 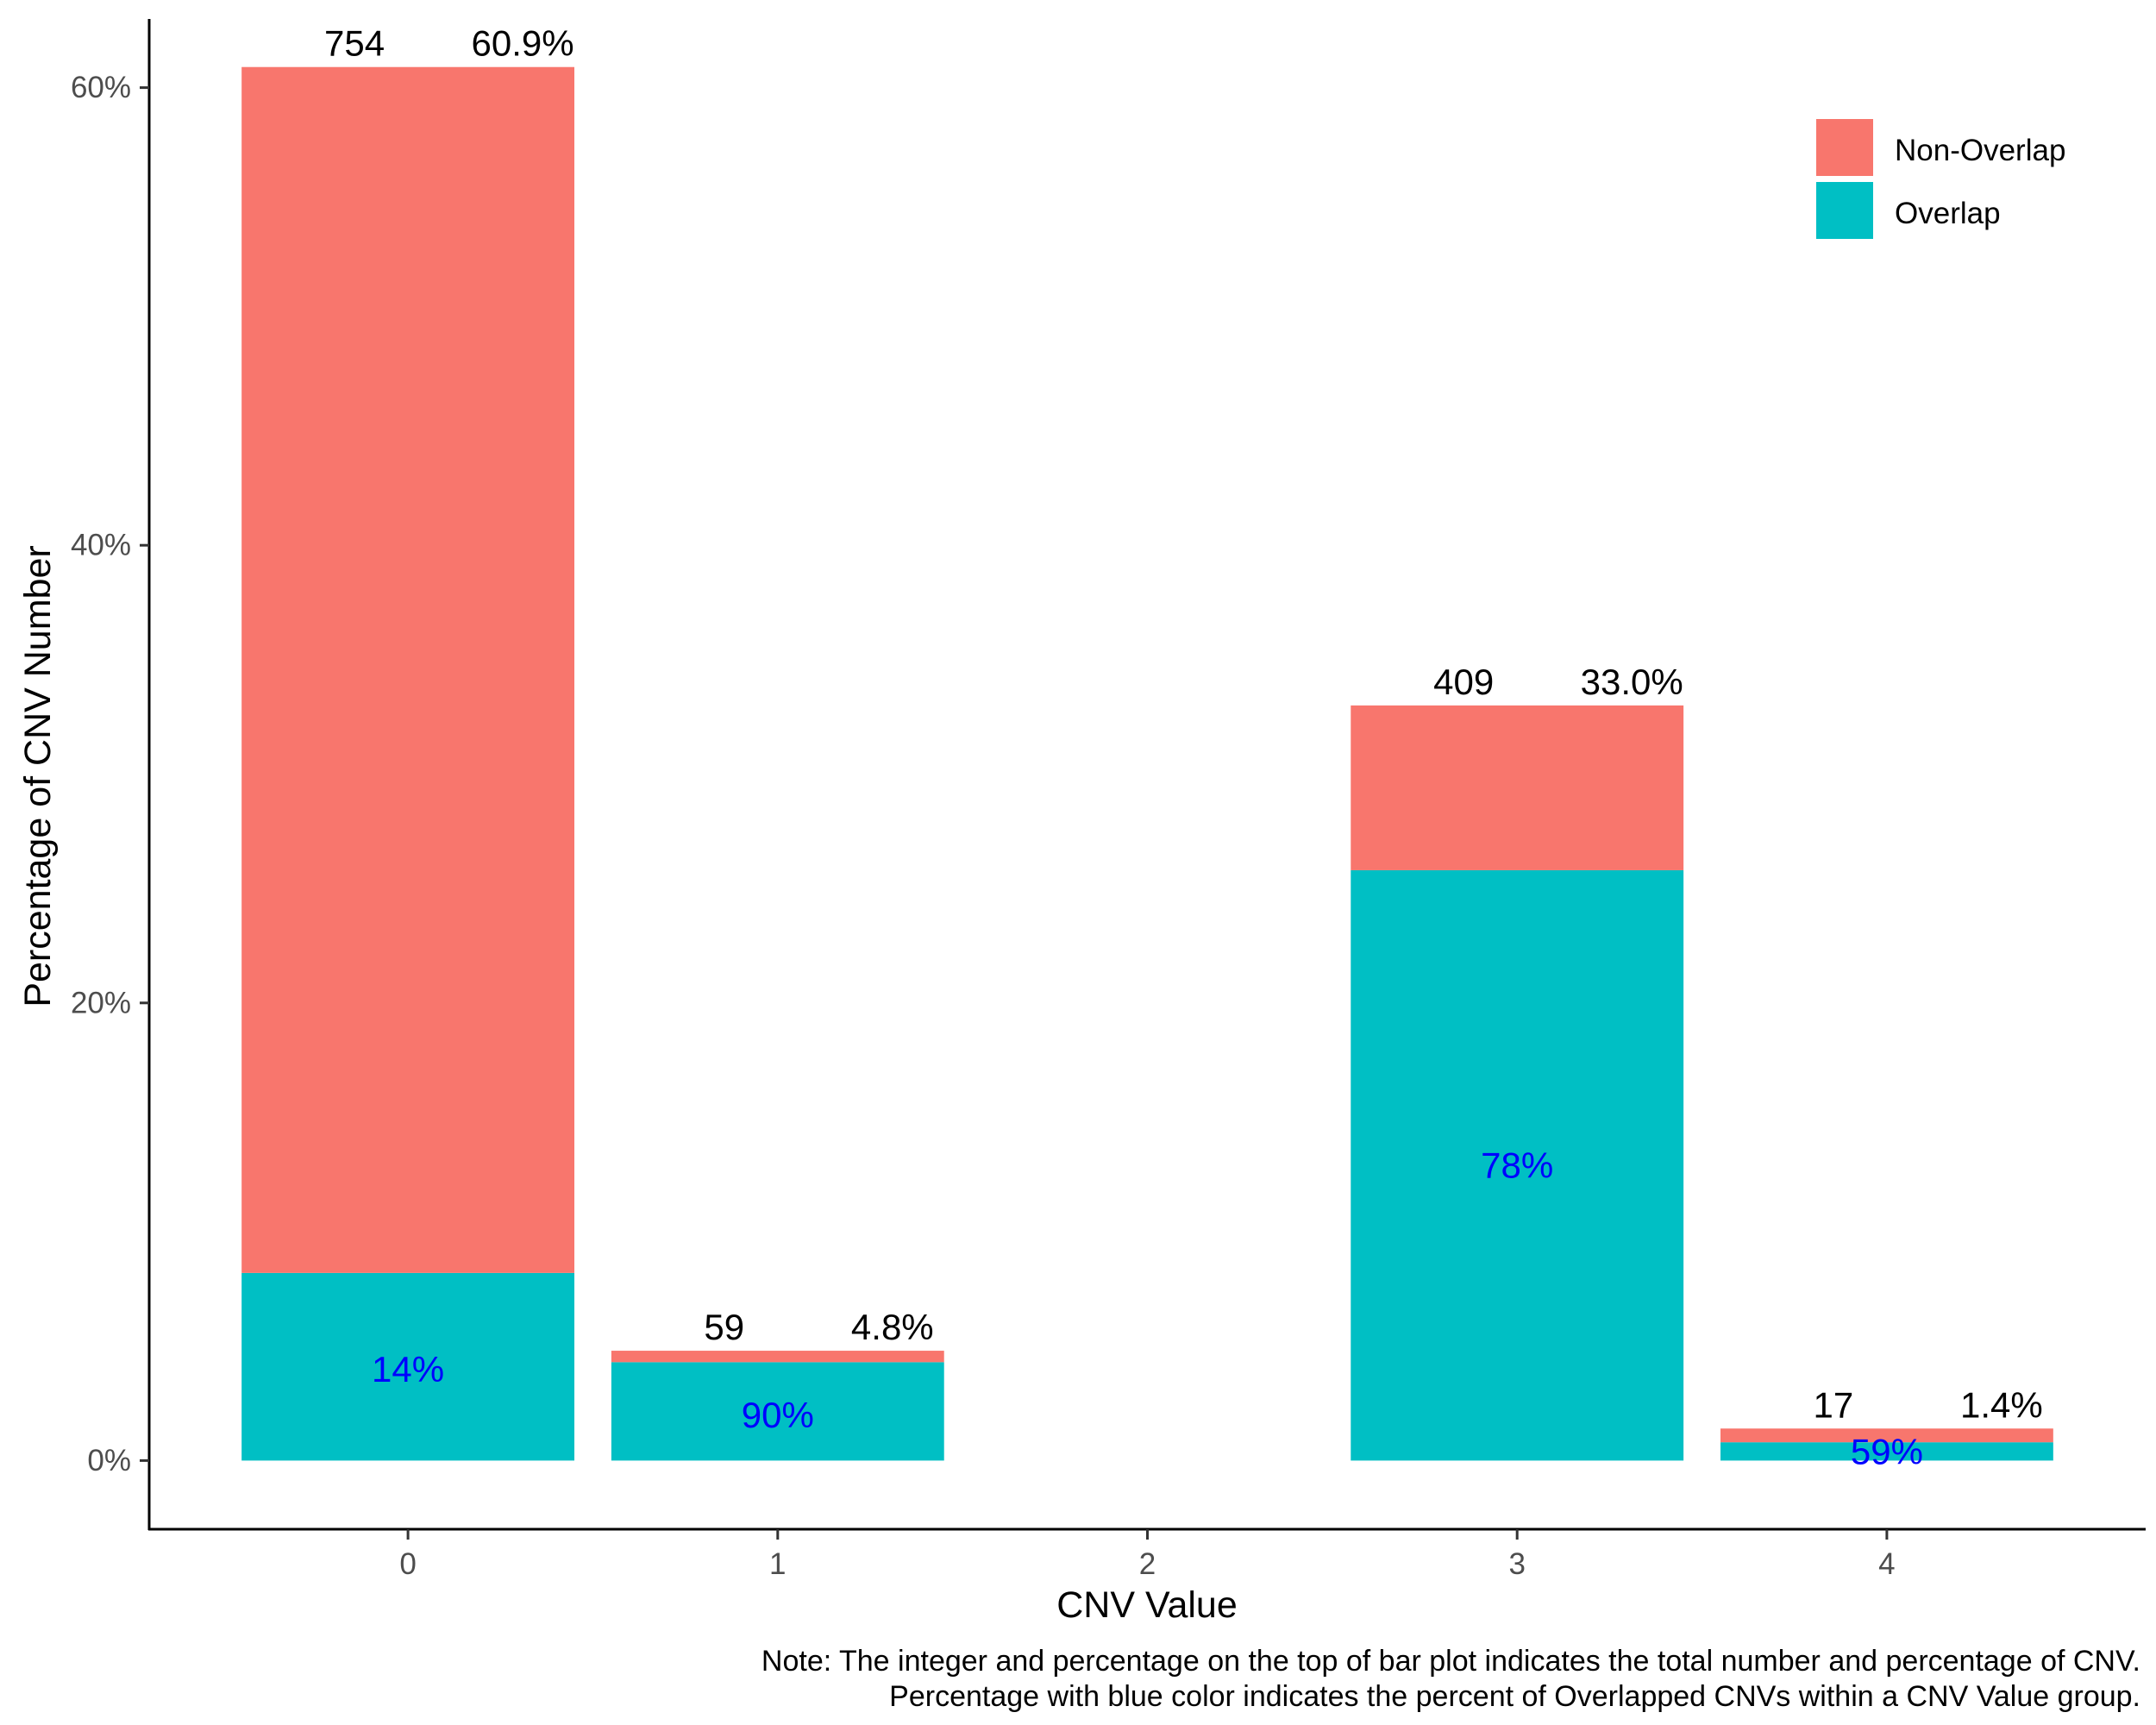 What do you see at coordinates (1948, 213) in the screenshot?
I see `legend-label-overlap: Overlap` at bounding box center [1948, 213].